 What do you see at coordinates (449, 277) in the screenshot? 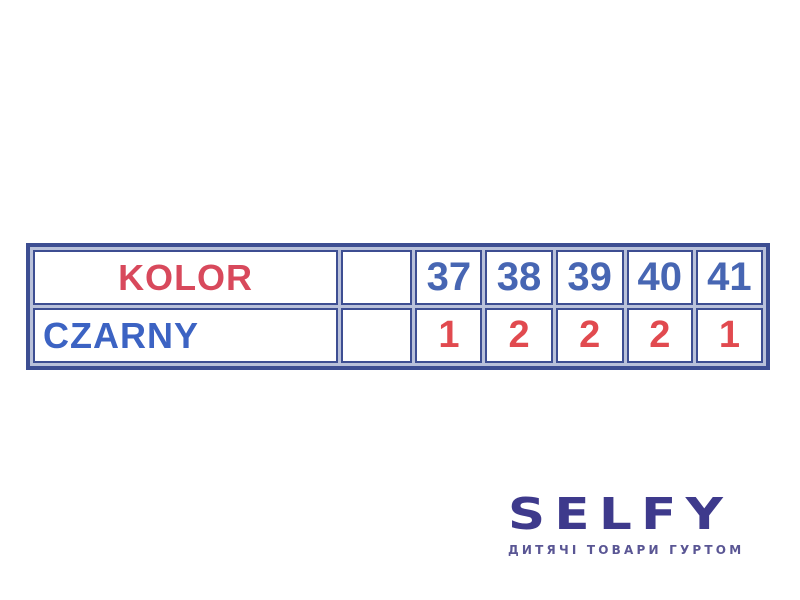
I see `size-header-37: 37` at bounding box center [449, 277].